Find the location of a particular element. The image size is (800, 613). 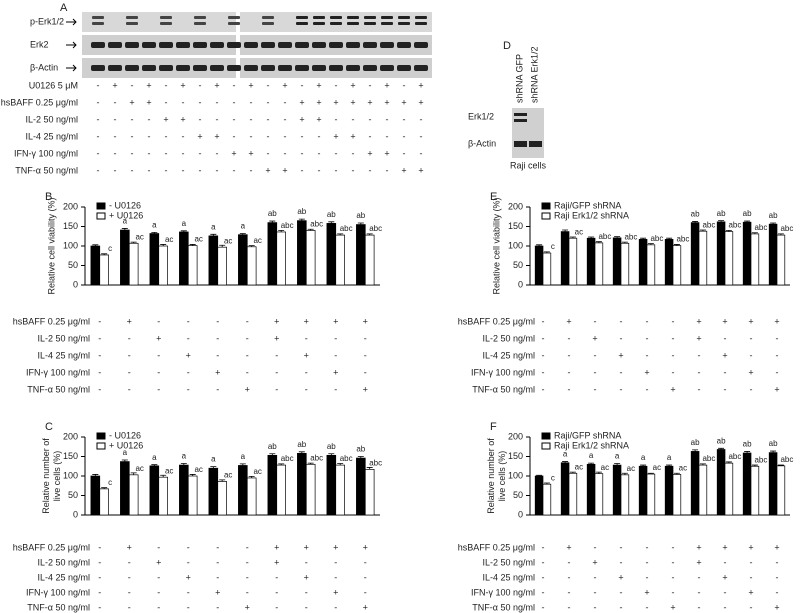

y-axis-label: live cells (%) is located at coordinates (57, 476).